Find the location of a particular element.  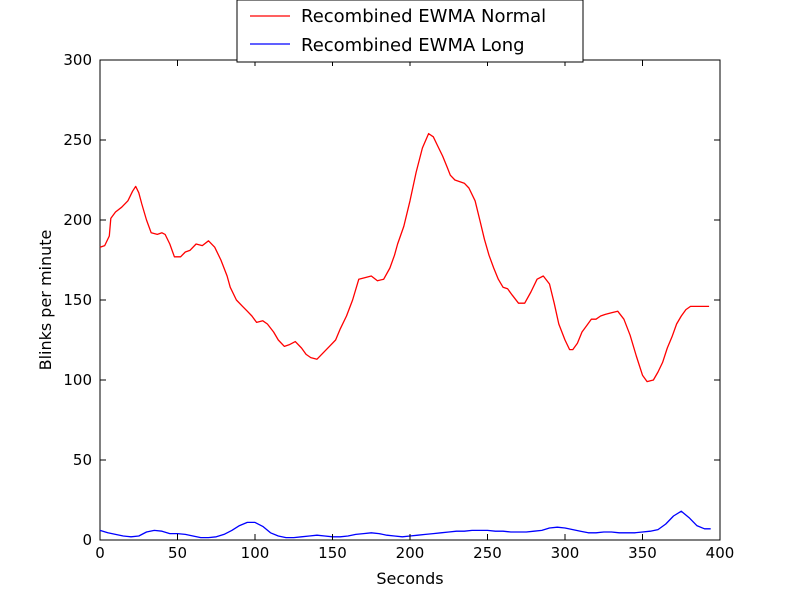

x-tick-label: 100 is located at coordinates (255, 553).